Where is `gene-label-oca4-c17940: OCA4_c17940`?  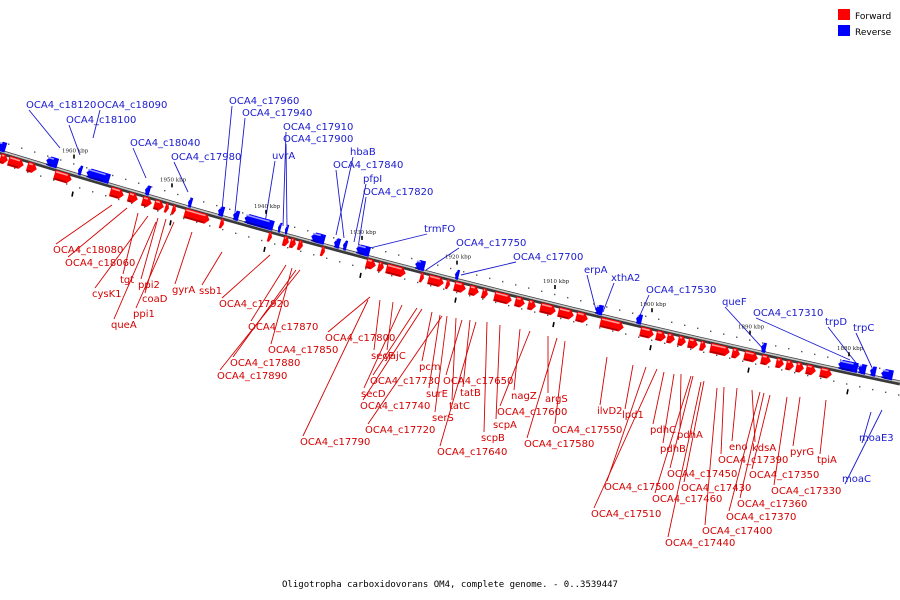
gene-label-oca4-c17940: OCA4_c17940 is located at coordinates (277, 113).